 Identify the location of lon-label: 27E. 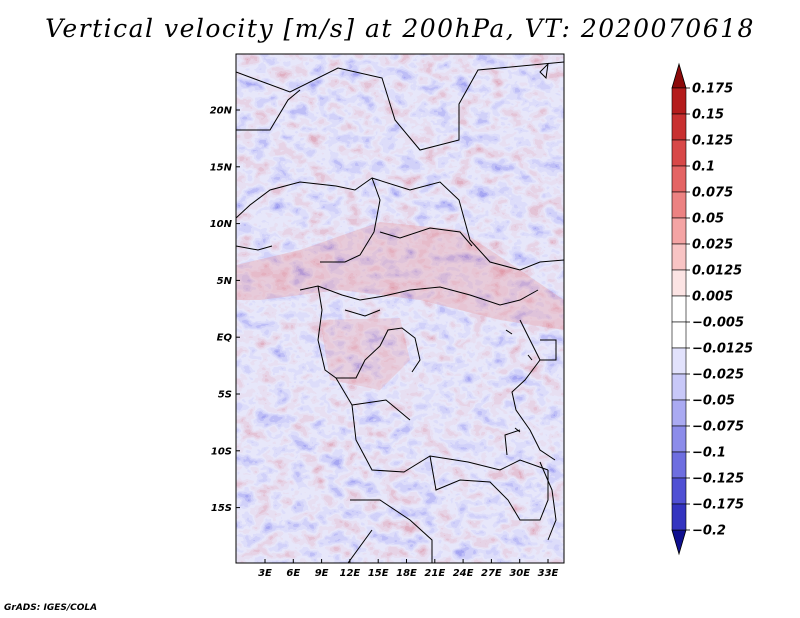
(491, 573).